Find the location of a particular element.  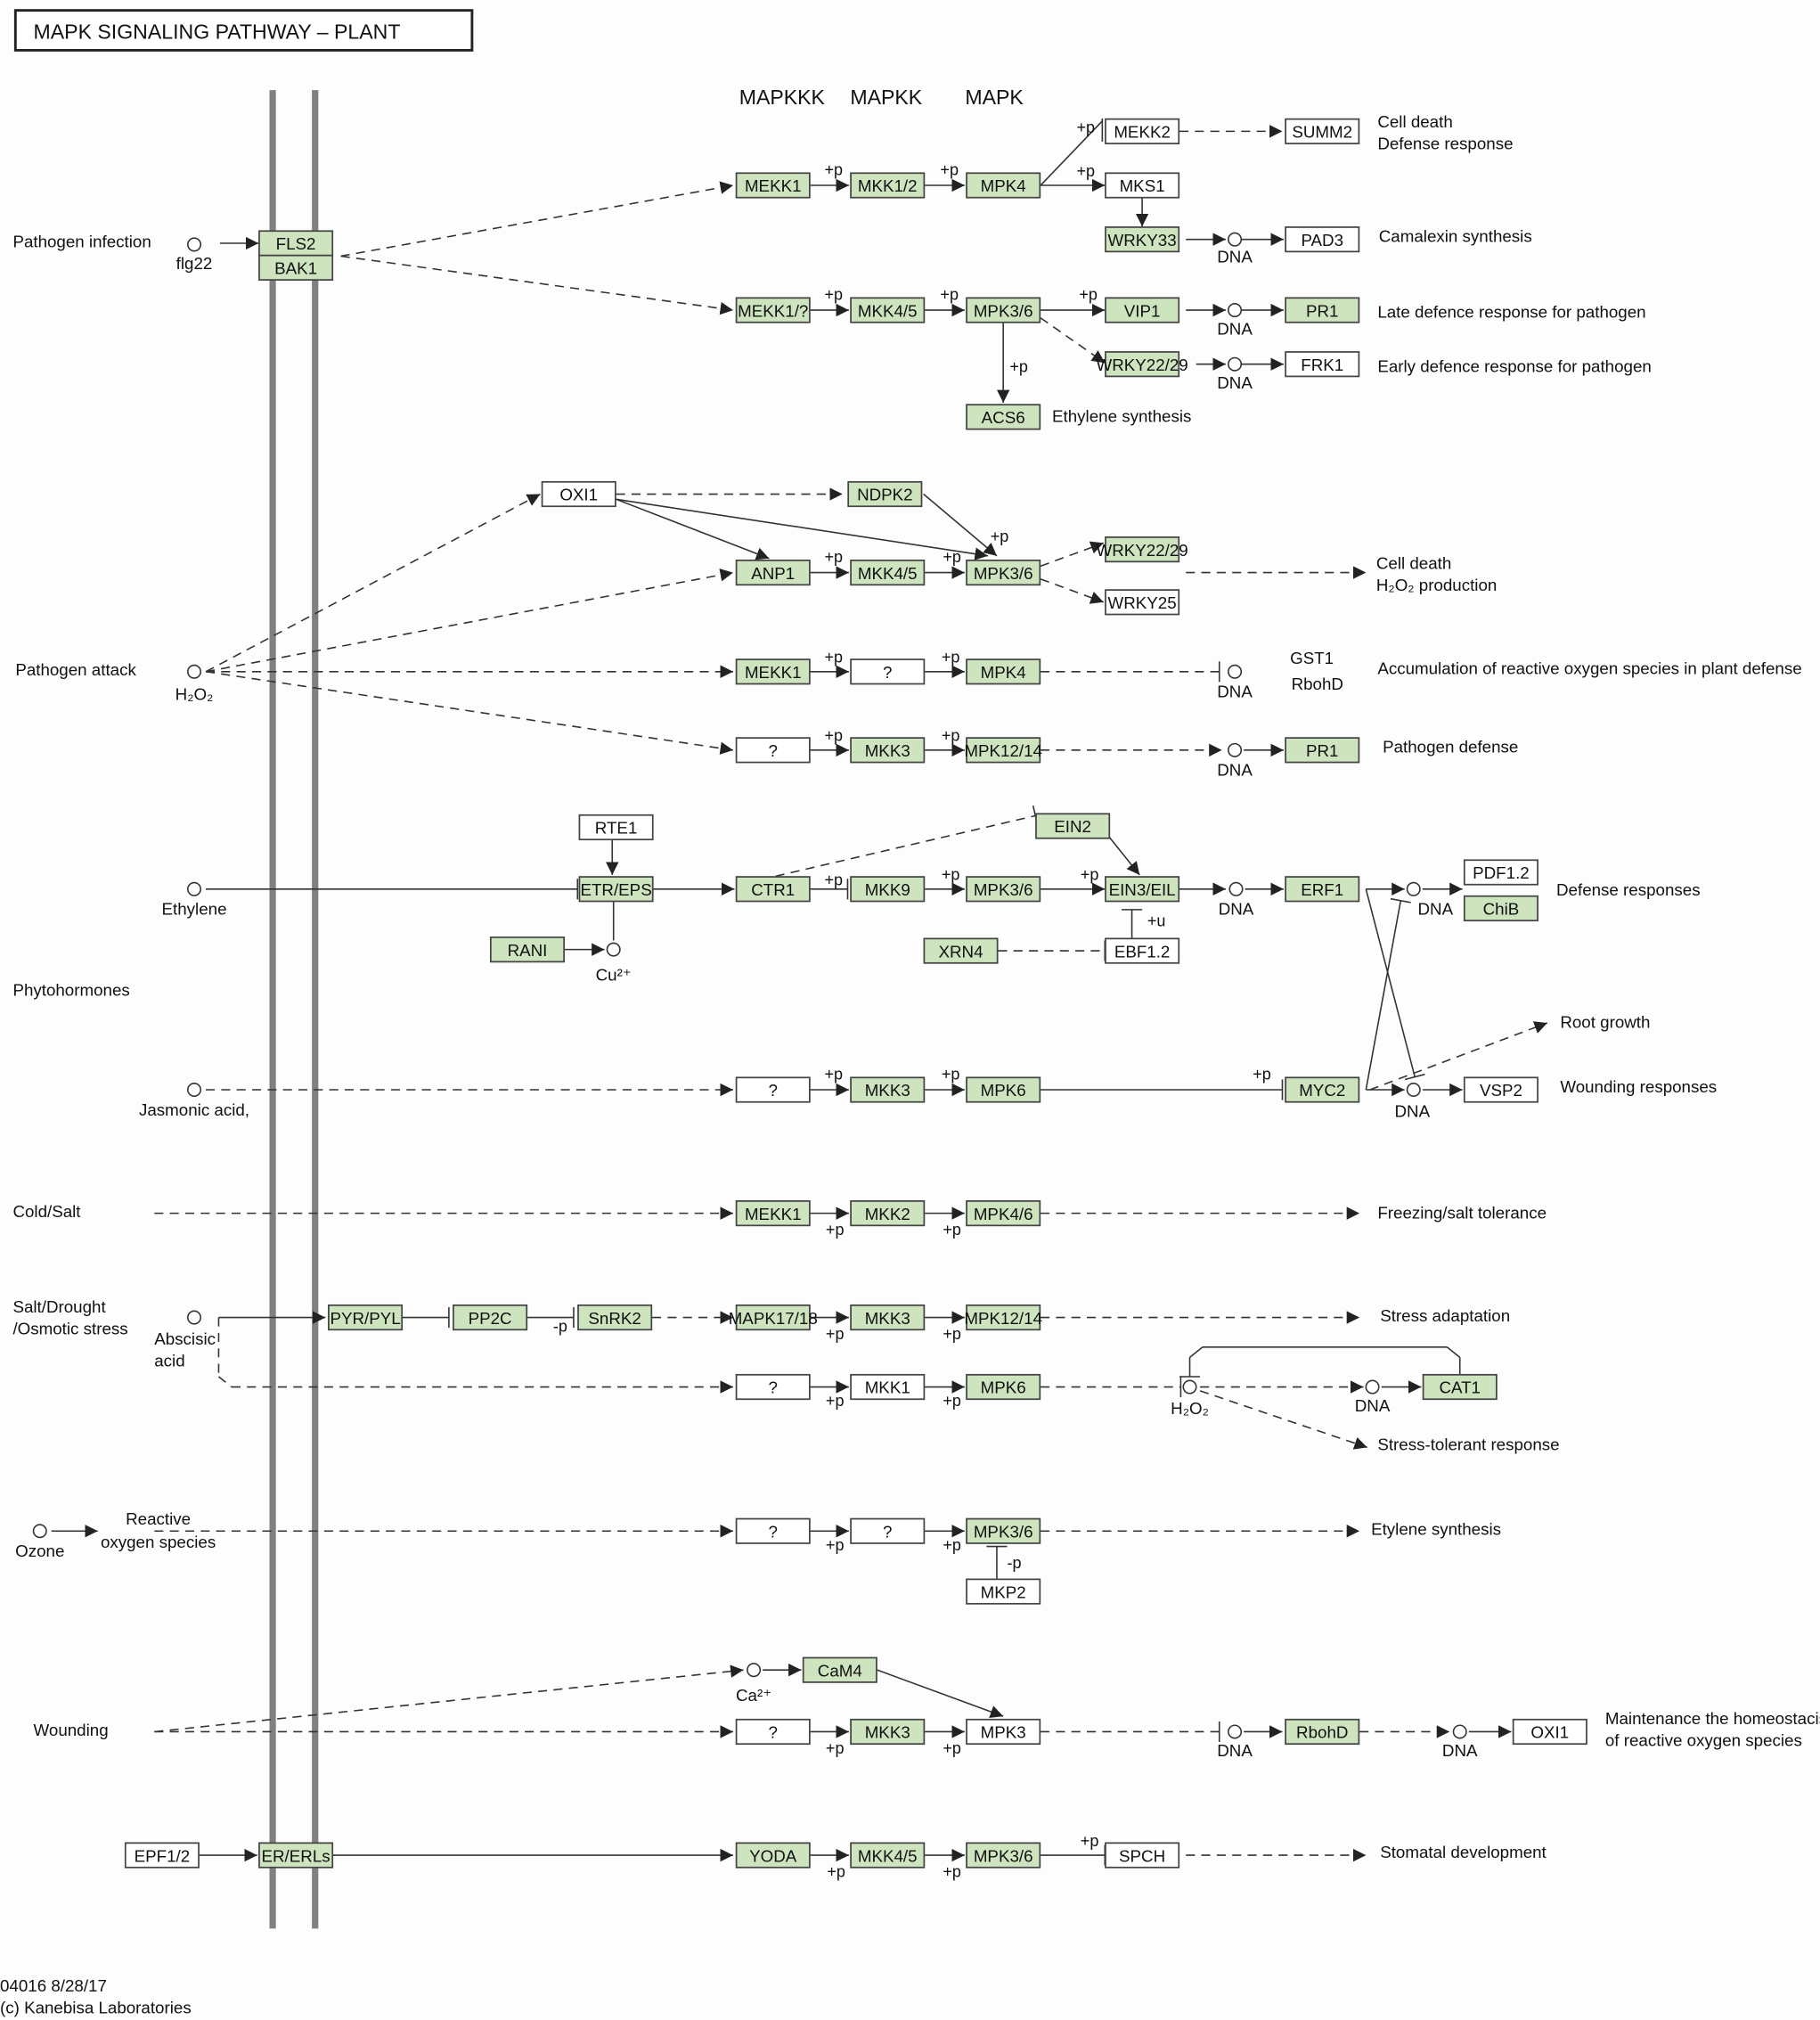

gene-rte1: RTE1 is located at coordinates (616, 828).